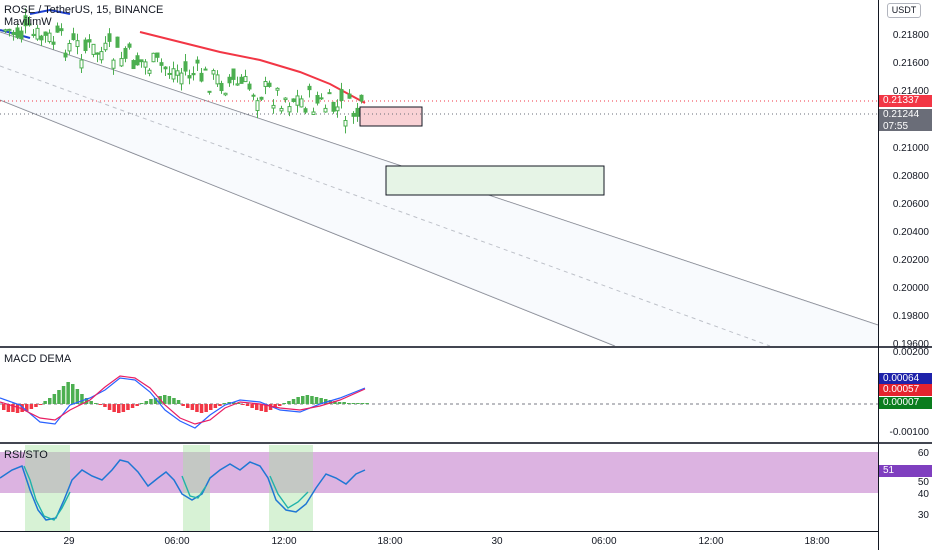 This screenshot has height=550, width=932. What do you see at coordinates (177, 541) in the screenshot?
I see `time-tick: 06:00` at bounding box center [177, 541].